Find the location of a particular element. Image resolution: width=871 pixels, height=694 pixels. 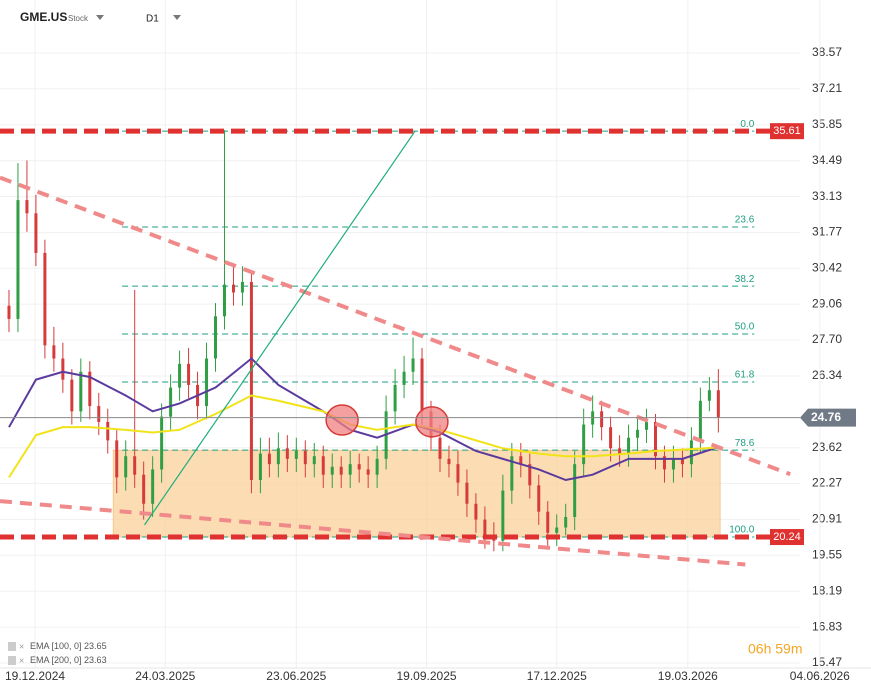

fib-label: 23.6 is located at coordinates (745, 220).